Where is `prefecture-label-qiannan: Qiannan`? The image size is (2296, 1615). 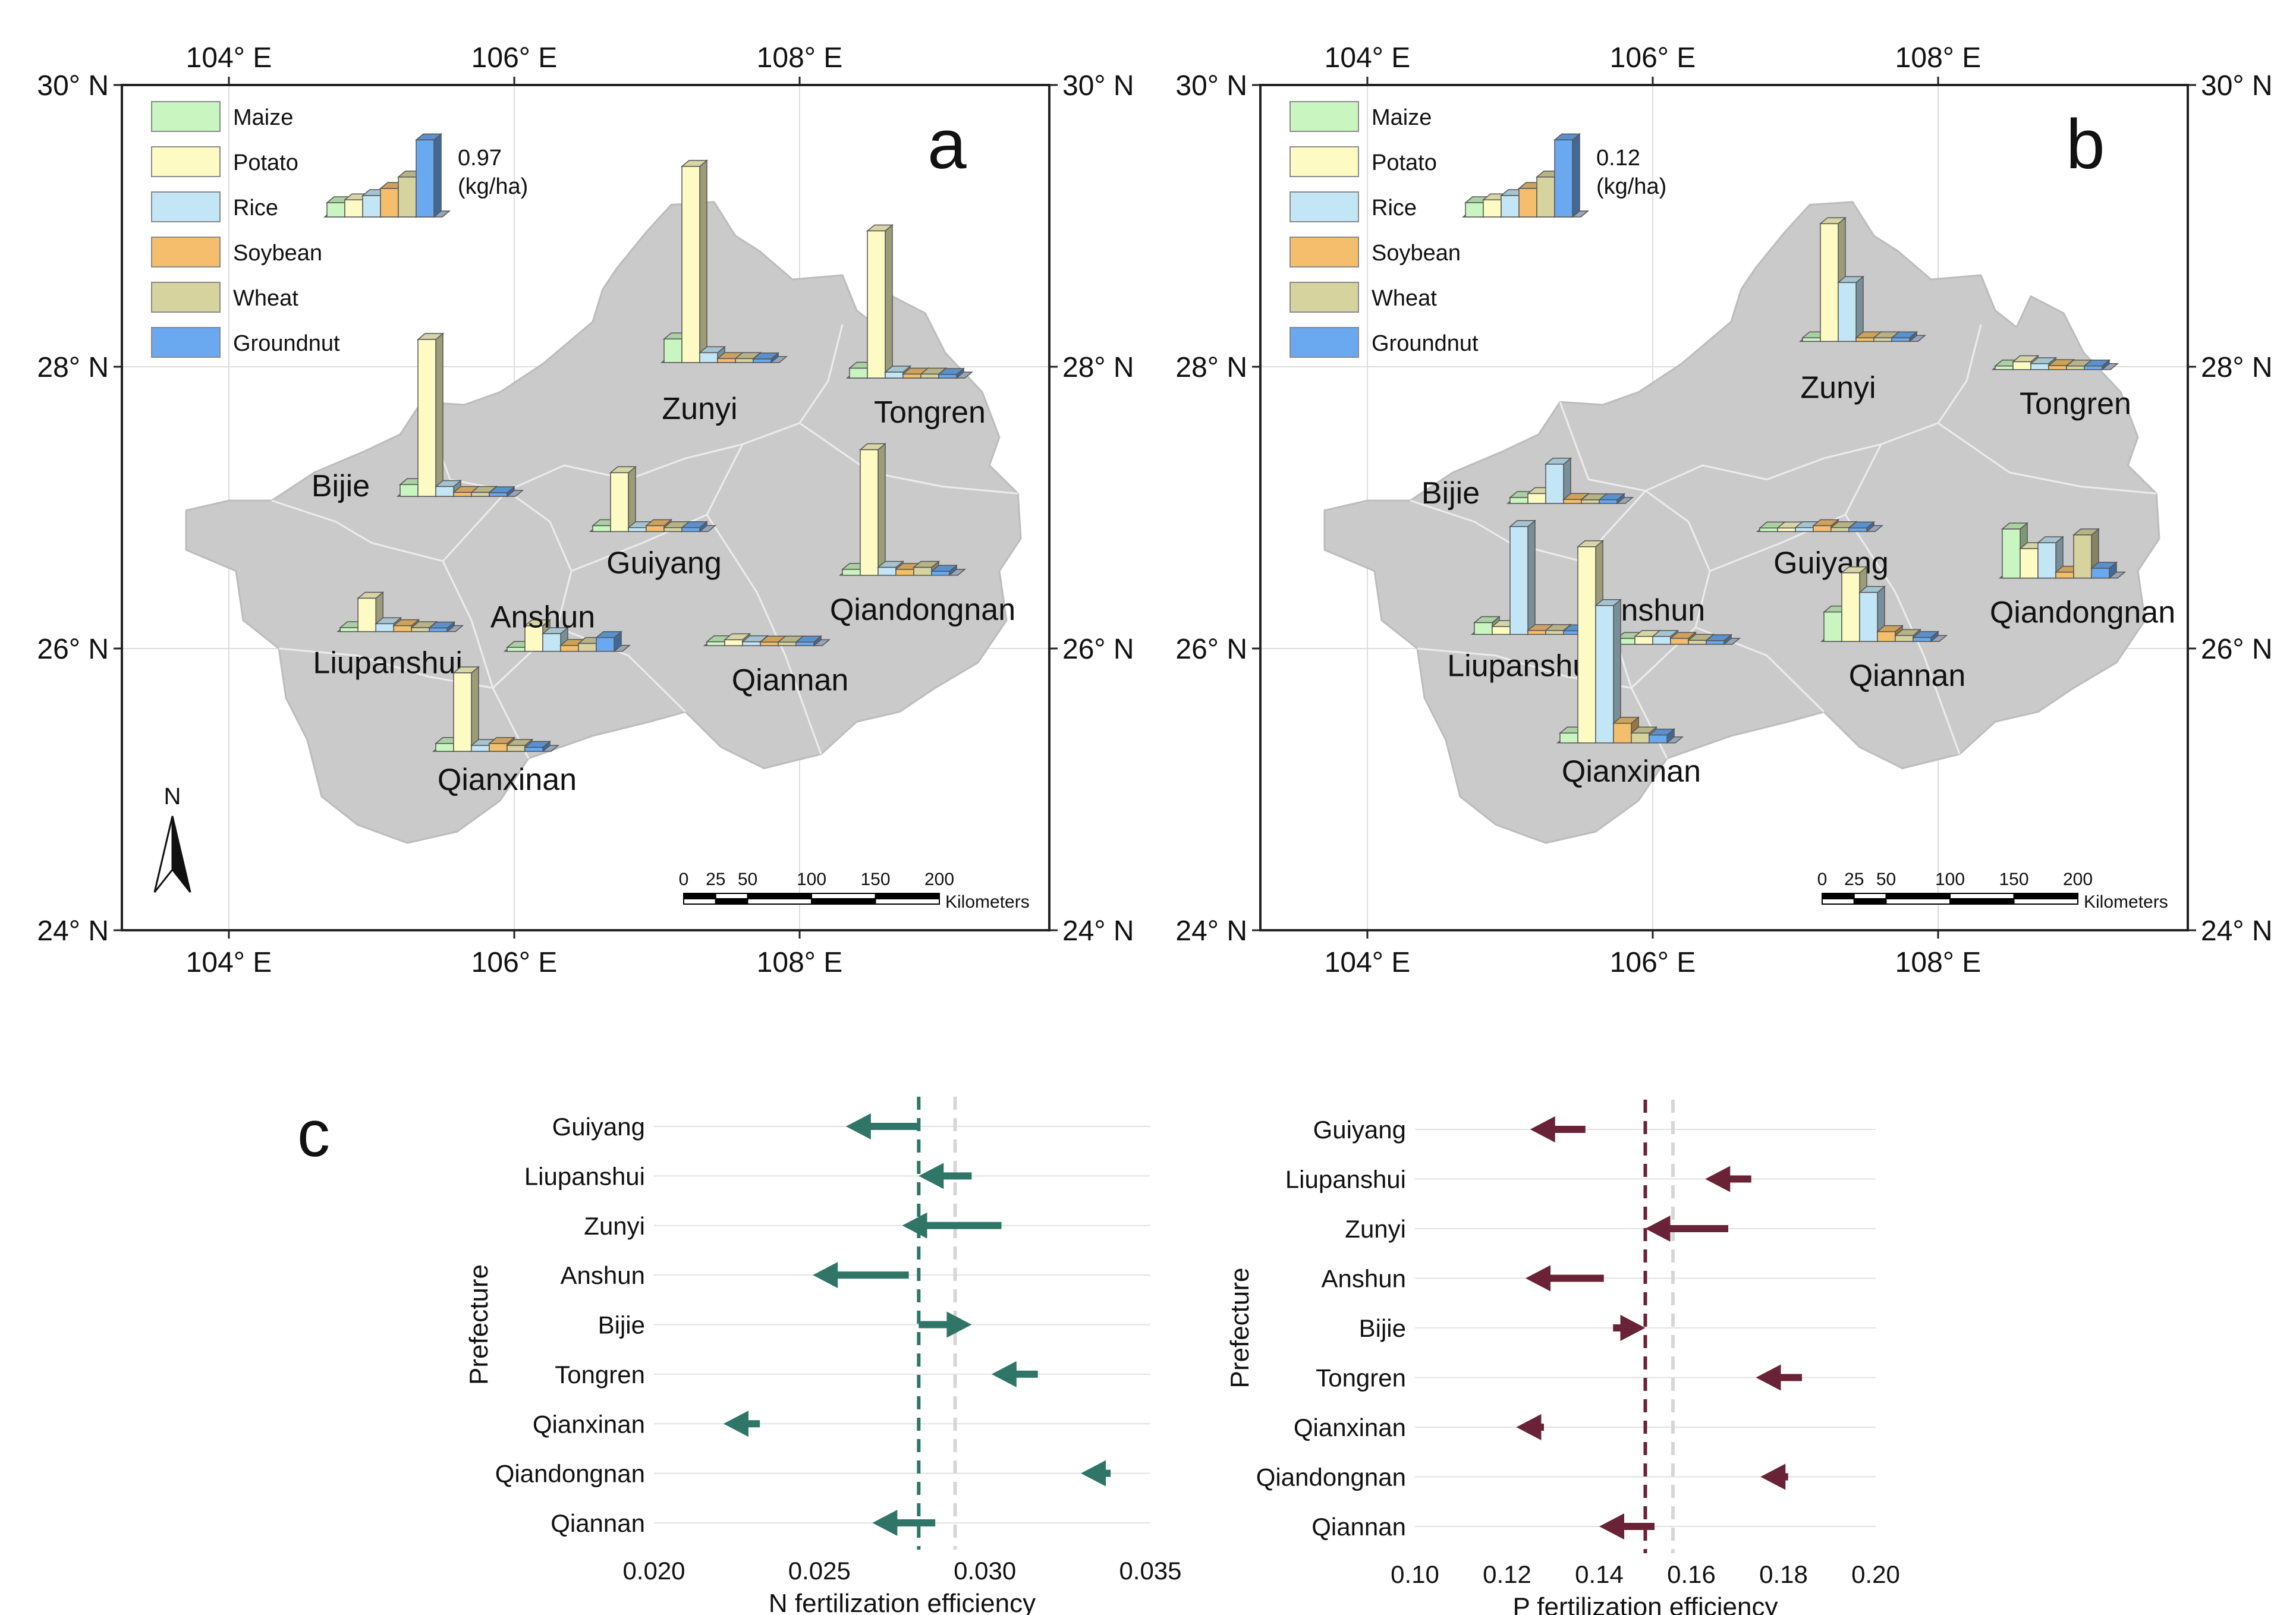 prefecture-label-qiannan: Qiannan is located at coordinates (790, 680).